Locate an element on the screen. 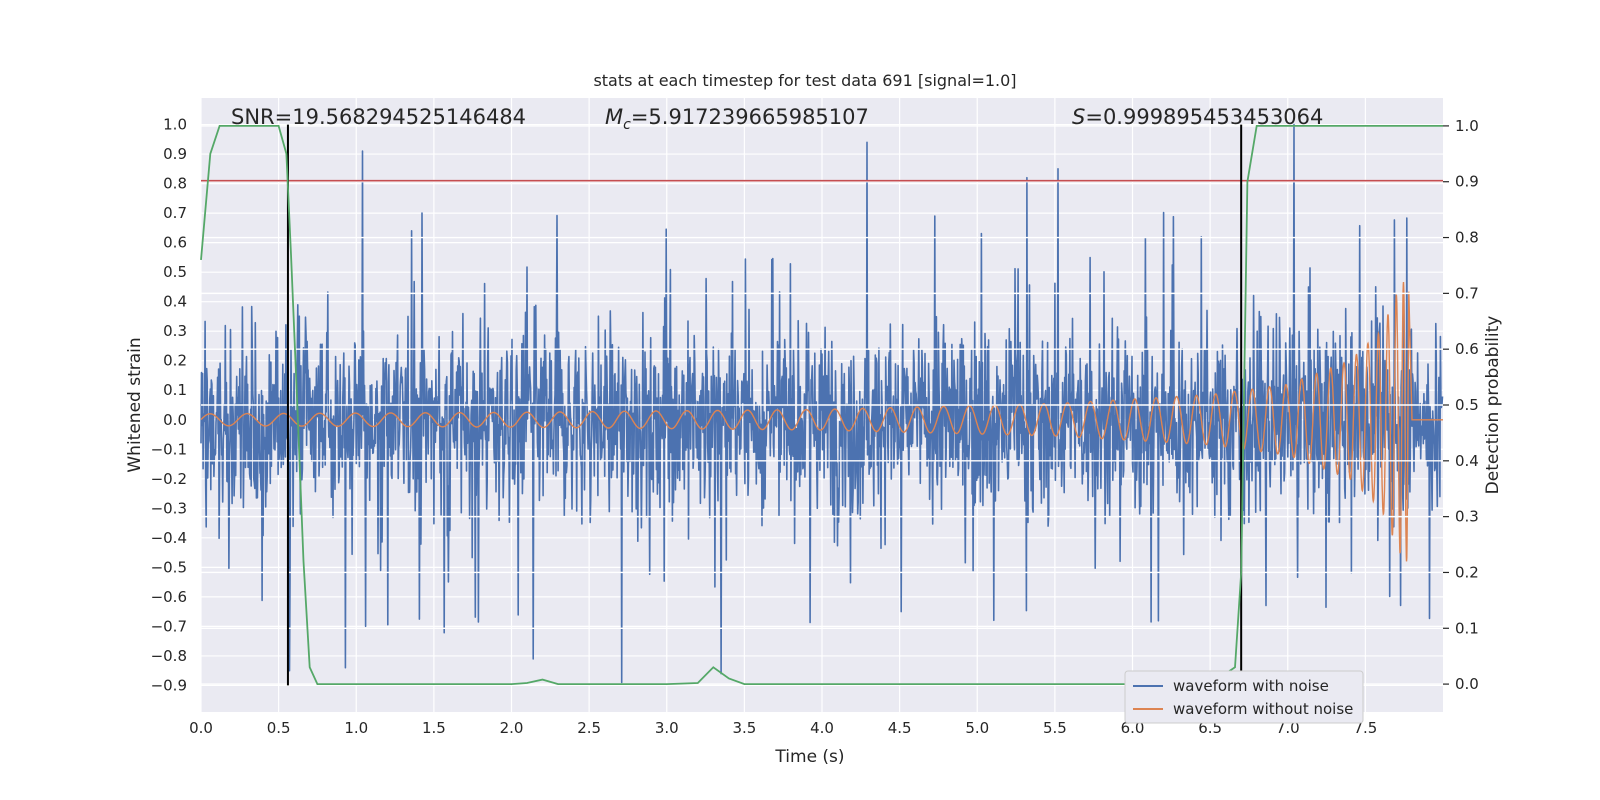 The image size is (1600, 800). x-tick-label: 2.5 is located at coordinates (589, 728).